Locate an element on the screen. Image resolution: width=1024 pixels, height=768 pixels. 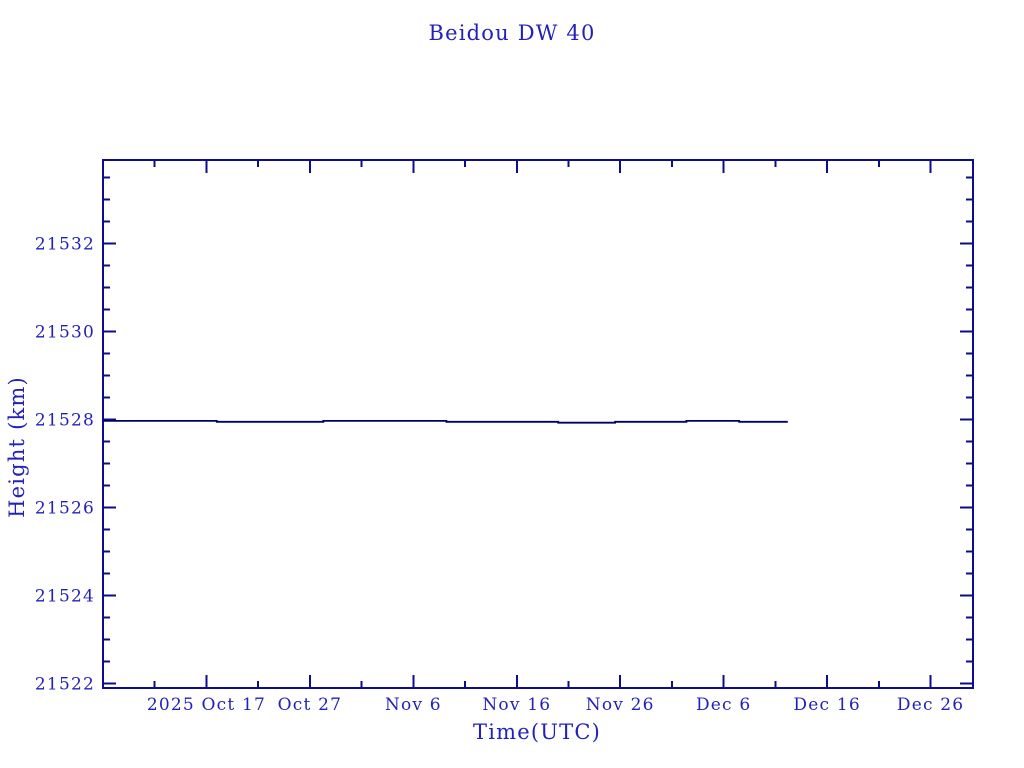
y-tick-label: 21530 is located at coordinates (65, 333).